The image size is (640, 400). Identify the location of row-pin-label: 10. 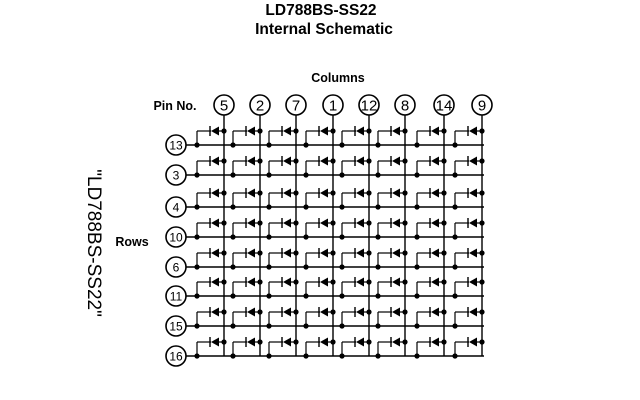
(176, 238).